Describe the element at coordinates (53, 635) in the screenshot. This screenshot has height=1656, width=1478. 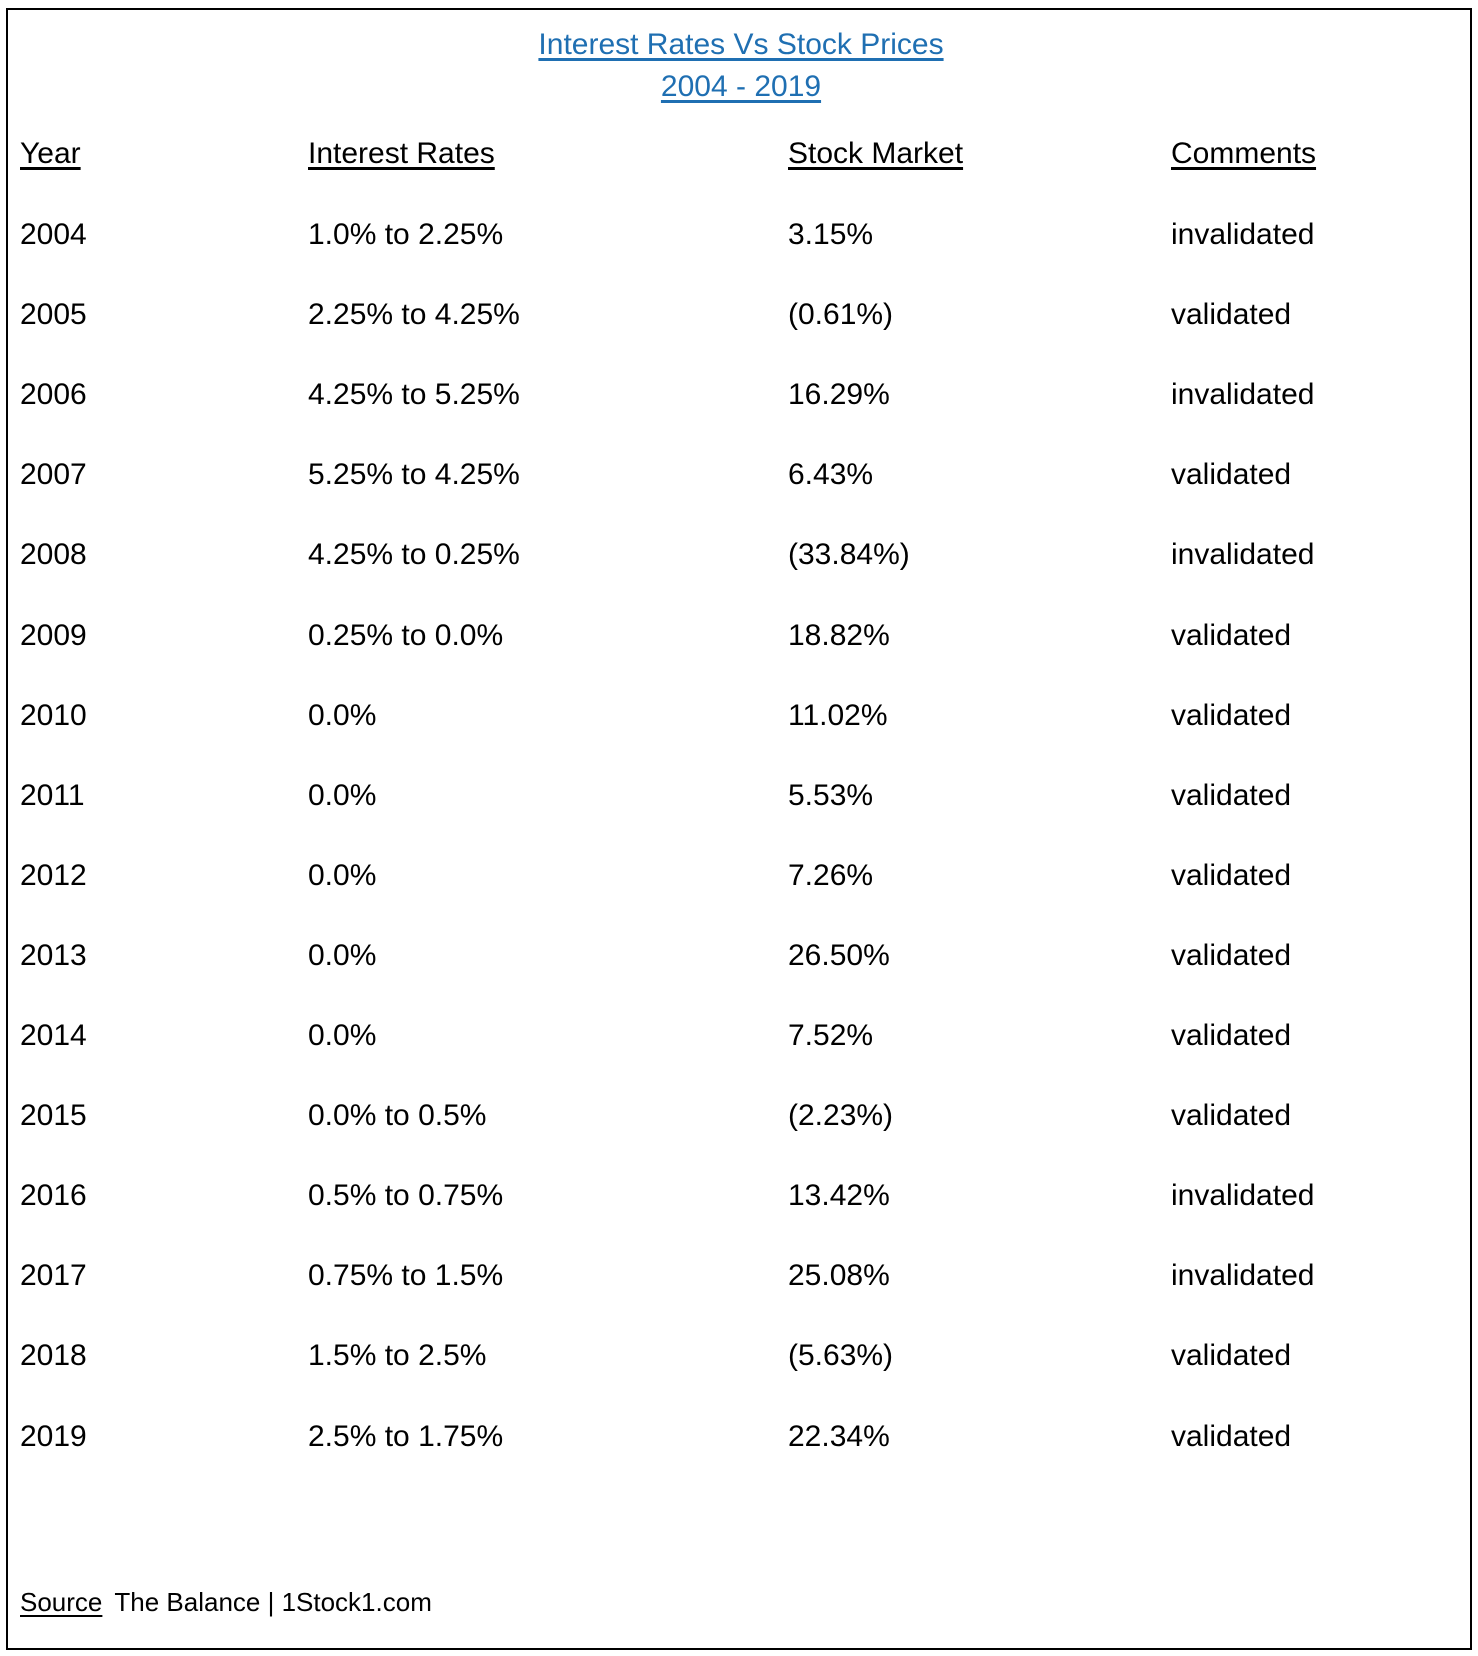
I see `cell-year: 2009` at that location.